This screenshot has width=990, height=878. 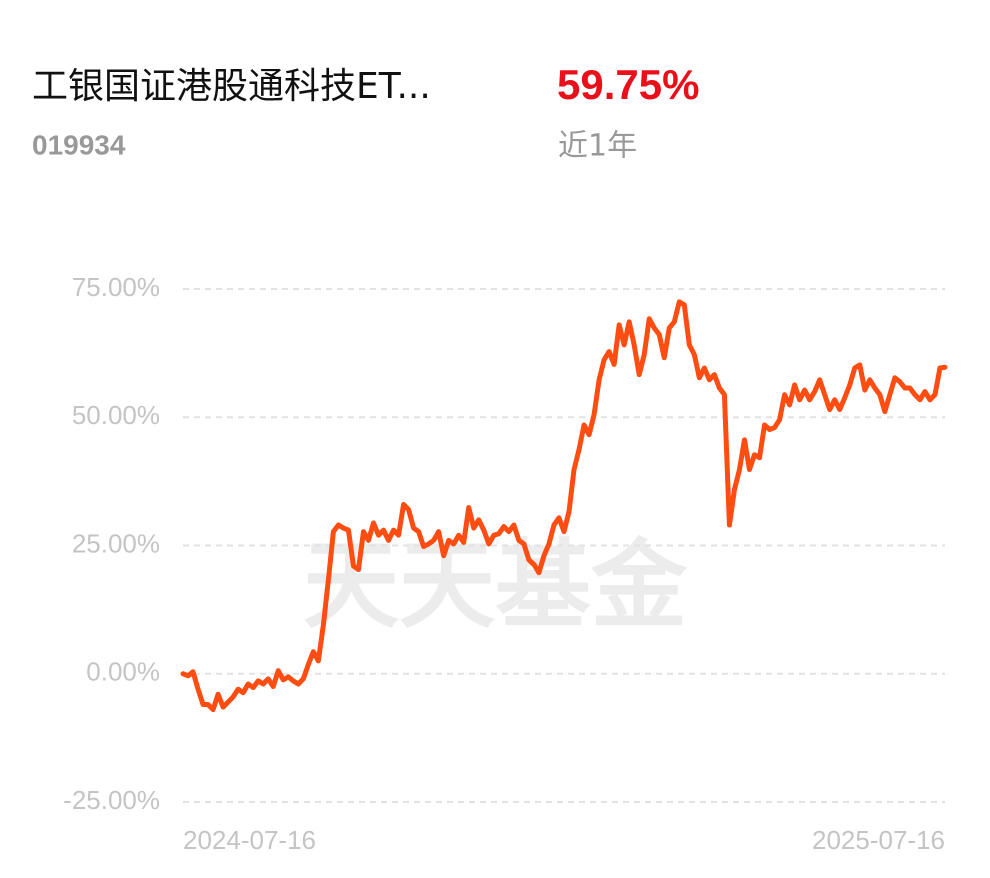 What do you see at coordinates (123, 672) in the screenshot?
I see `y-tick-label: 0.00%` at bounding box center [123, 672].